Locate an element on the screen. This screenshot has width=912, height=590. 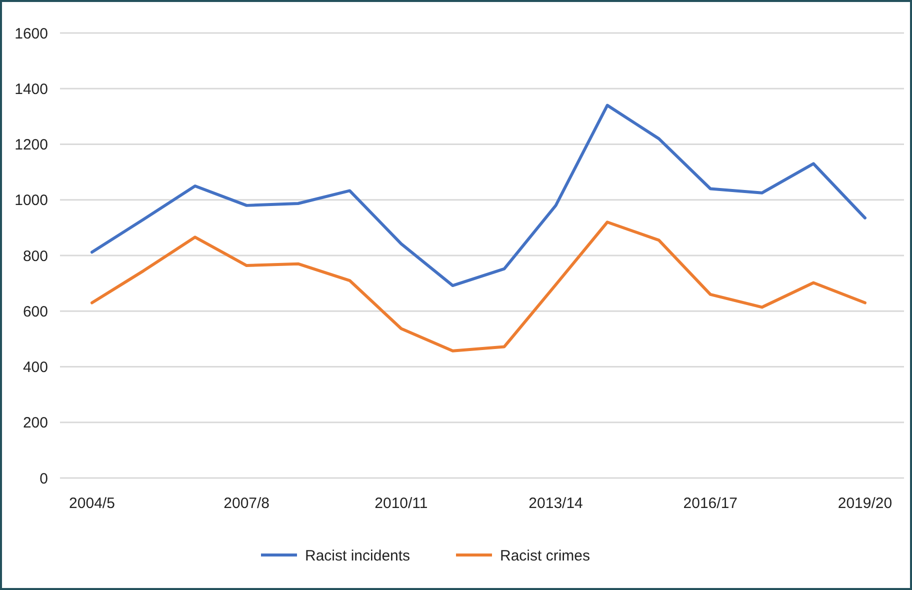
y-tick-label: 800 is located at coordinates (35, 256).